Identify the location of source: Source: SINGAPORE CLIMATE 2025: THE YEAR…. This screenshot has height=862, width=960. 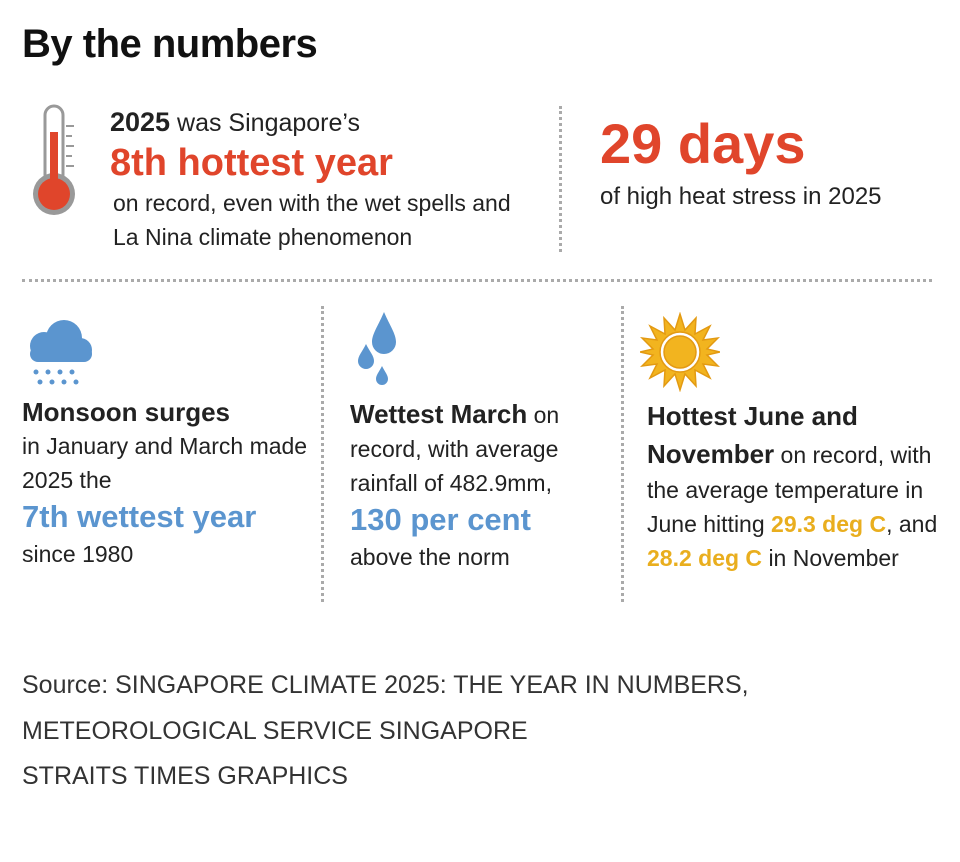
(385, 708).